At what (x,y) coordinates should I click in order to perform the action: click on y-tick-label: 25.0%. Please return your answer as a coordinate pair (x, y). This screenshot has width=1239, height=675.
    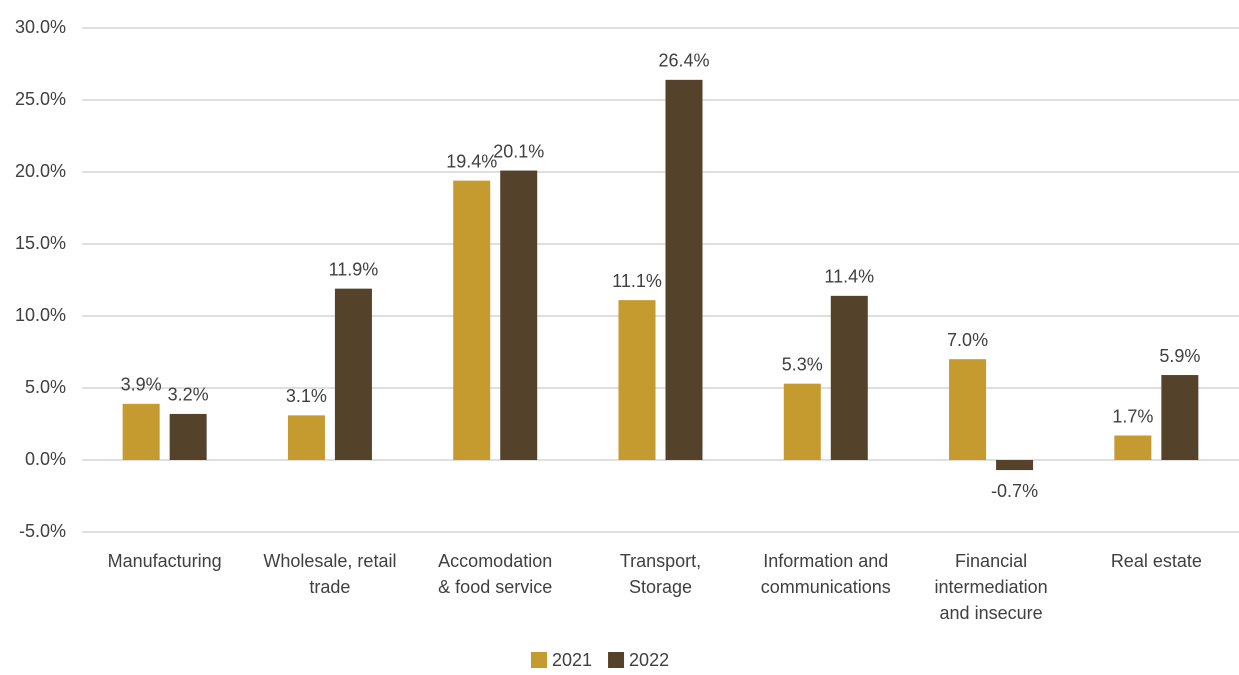
    Looking at the image, I should click on (40, 99).